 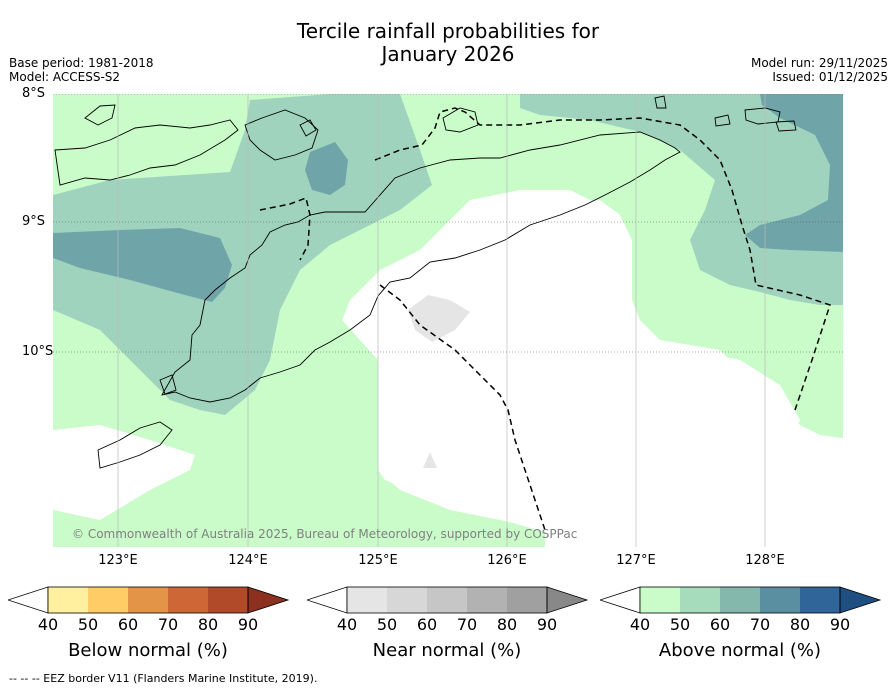 What do you see at coordinates (281, 135) in the screenshot?
I see `pantar-coastline` at bounding box center [281, 135].